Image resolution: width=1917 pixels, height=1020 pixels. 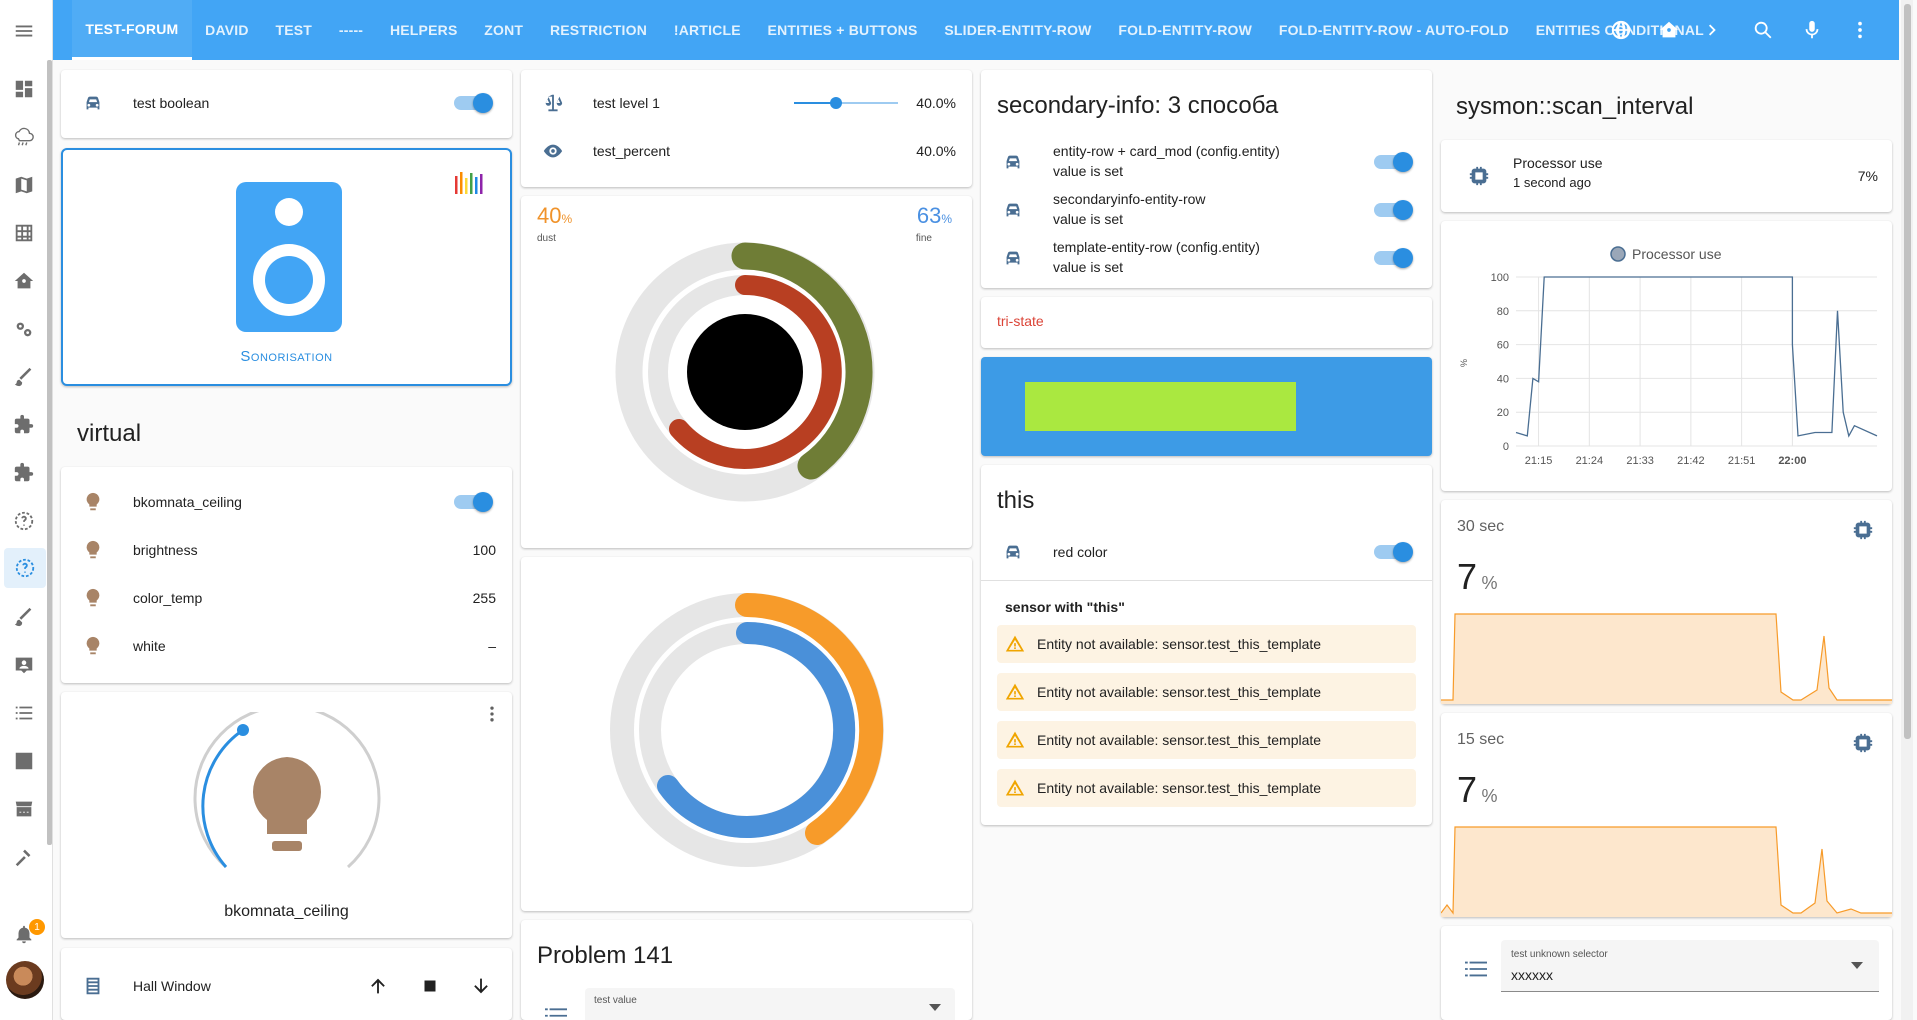 What do you see at coordinates (24, 713) in the screenshot?
I see `list-icon` at bounding box center [24, 713].